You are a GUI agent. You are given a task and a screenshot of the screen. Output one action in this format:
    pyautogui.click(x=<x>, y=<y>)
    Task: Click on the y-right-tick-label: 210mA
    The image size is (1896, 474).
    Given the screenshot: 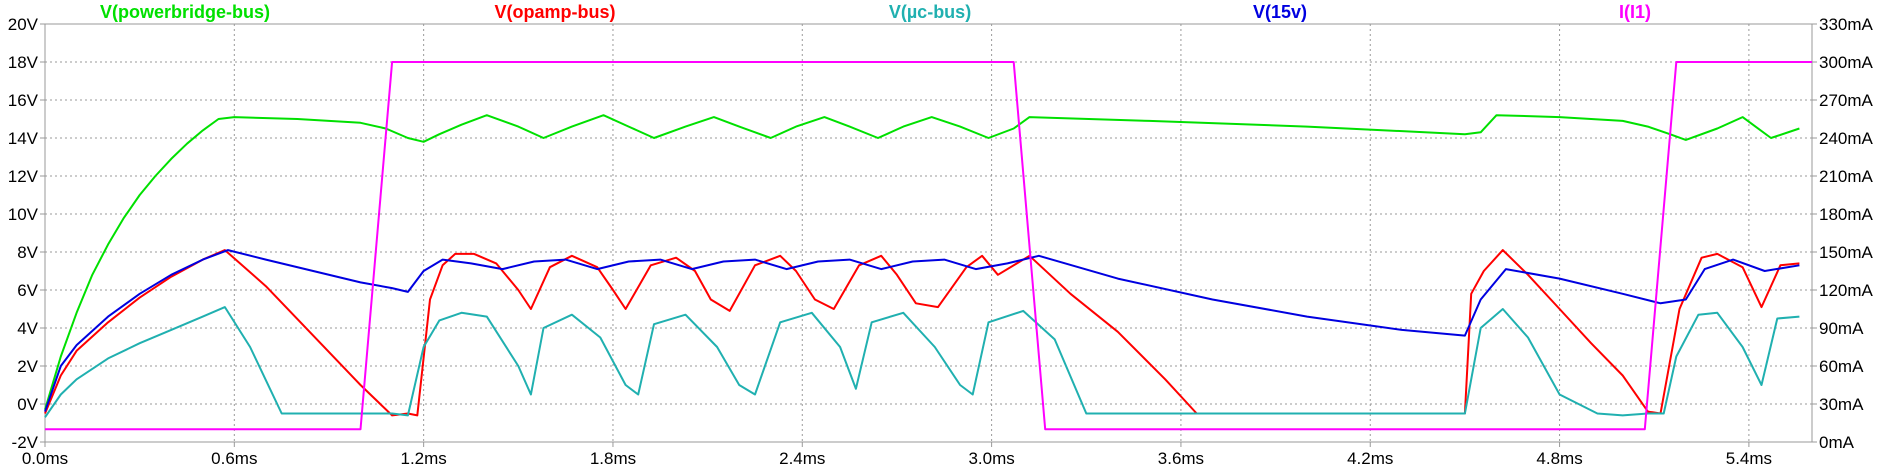 What is the action you would take?
    pyautogui.click(x=1846, y=176)
    